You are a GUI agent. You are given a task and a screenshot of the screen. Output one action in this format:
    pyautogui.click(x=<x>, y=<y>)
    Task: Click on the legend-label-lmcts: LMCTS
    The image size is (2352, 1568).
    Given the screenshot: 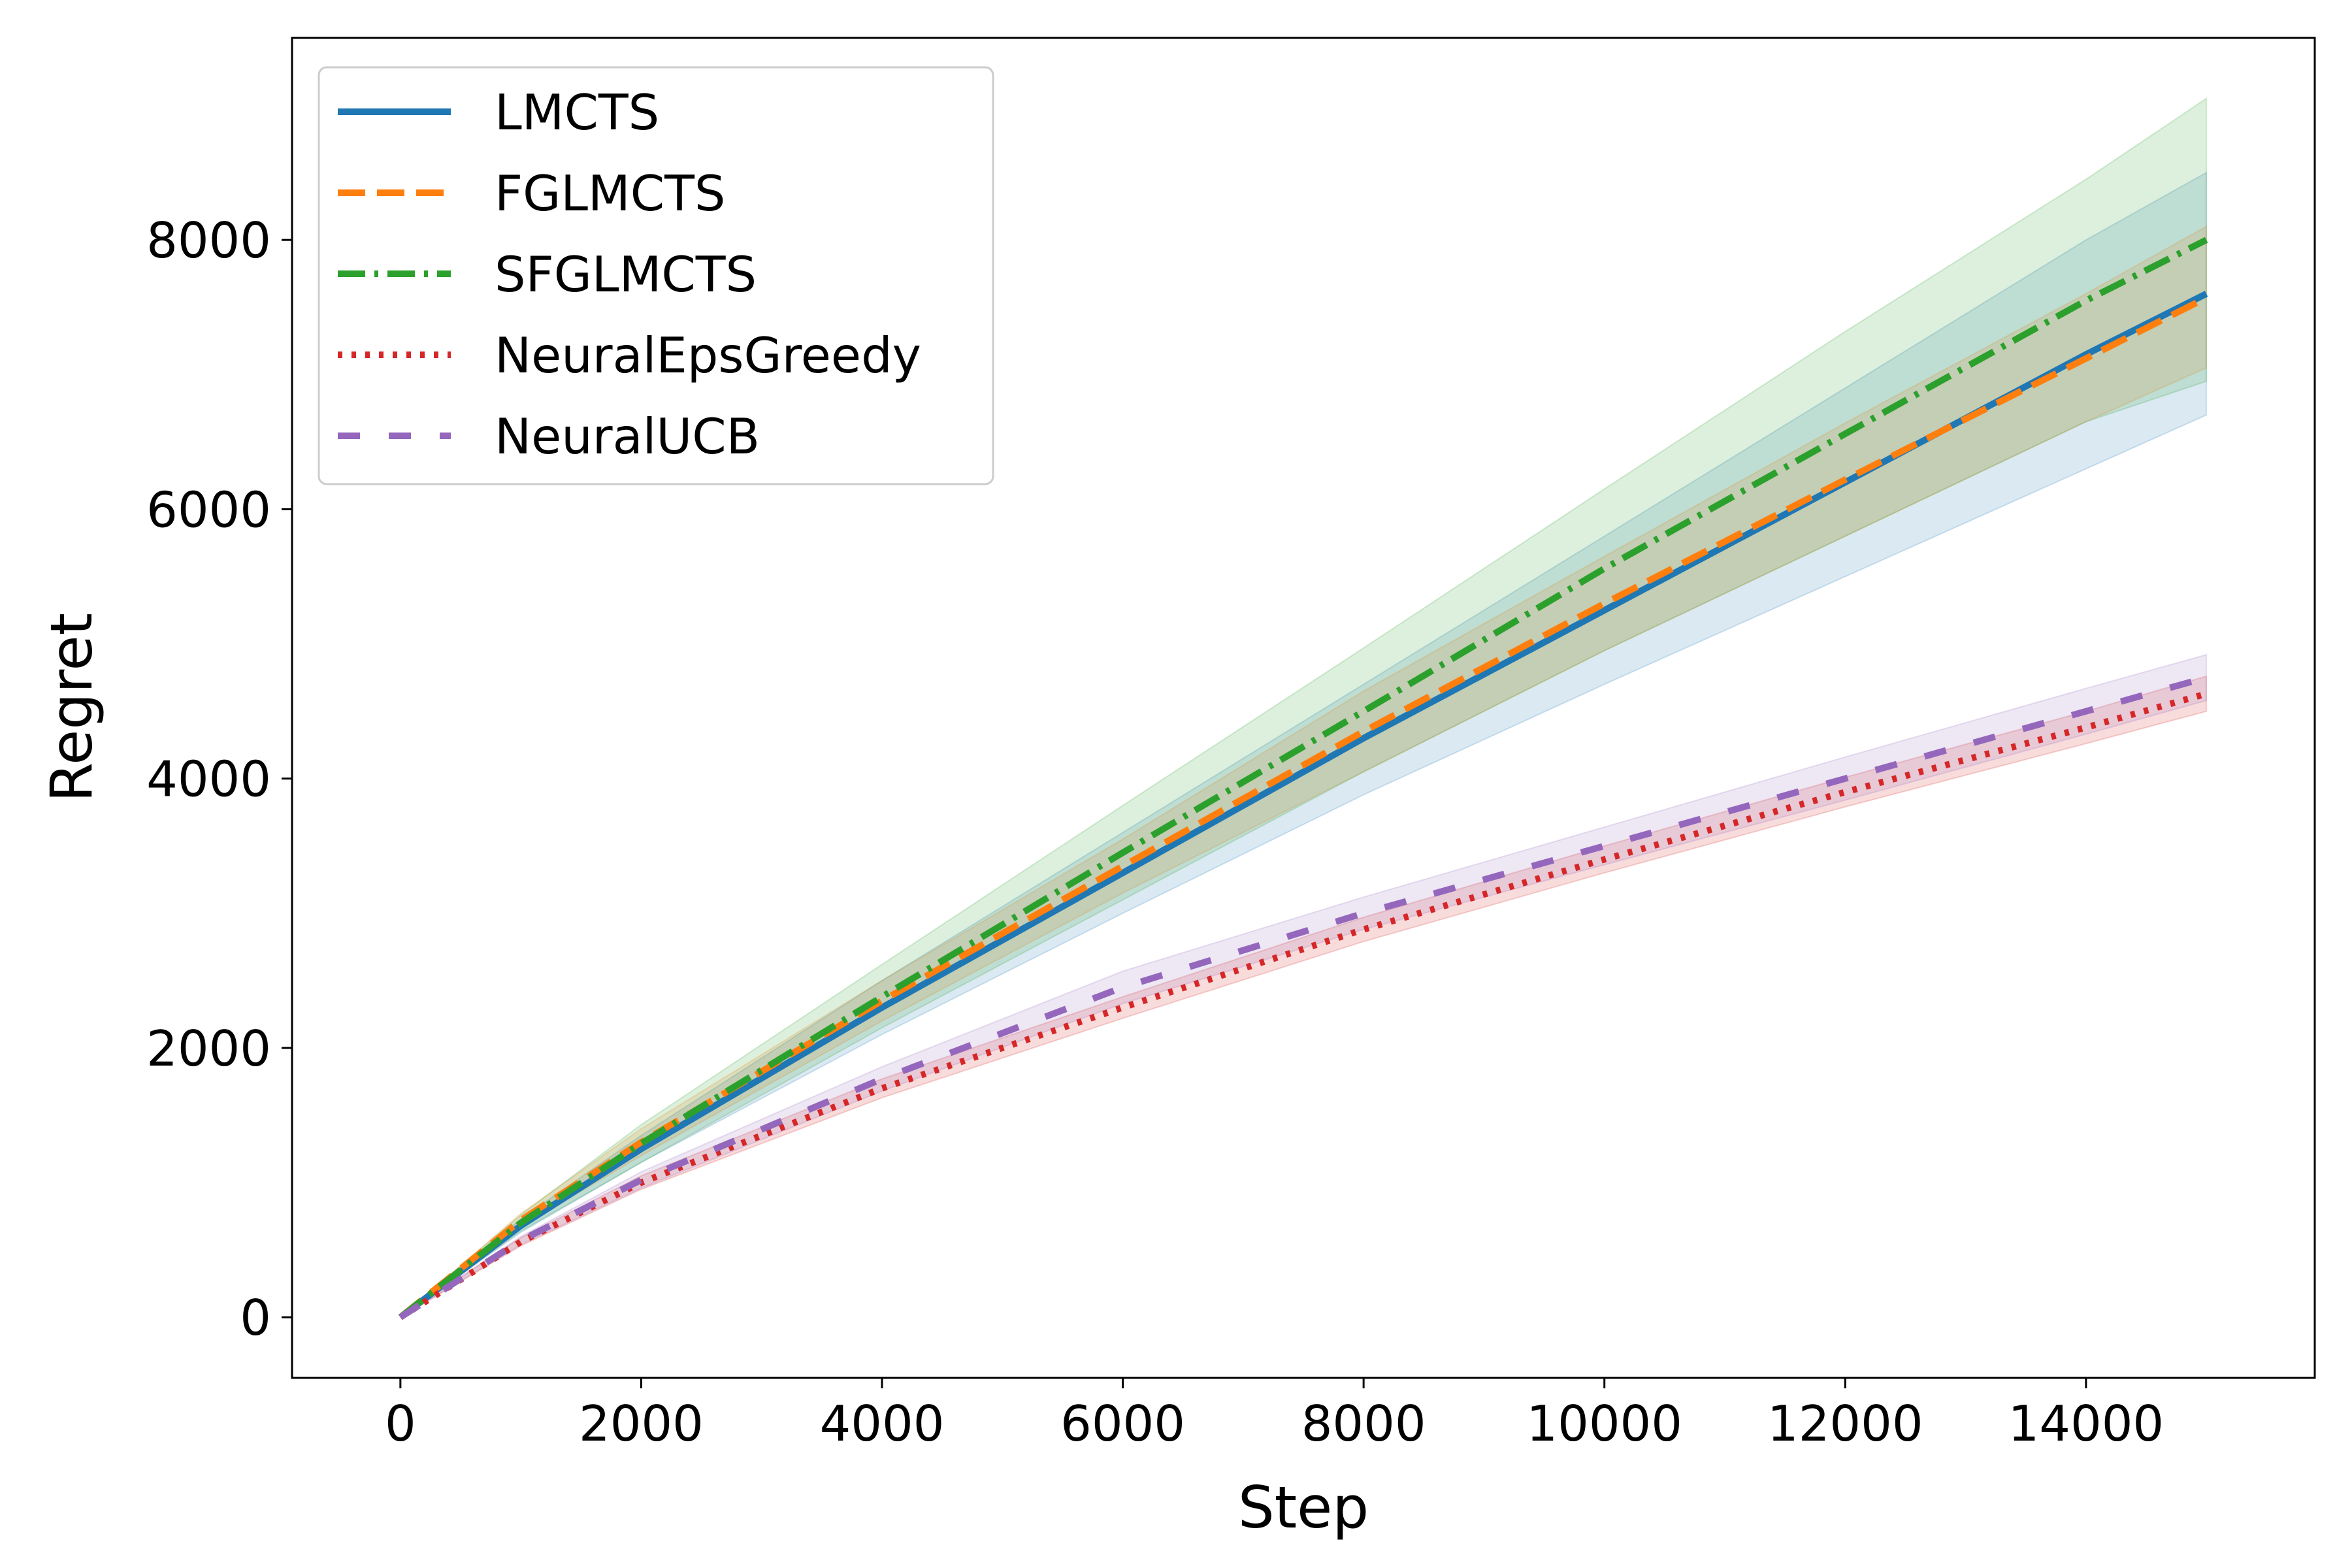 What is the action you would take?
    pyautogui.click(x=577, y=112)
    